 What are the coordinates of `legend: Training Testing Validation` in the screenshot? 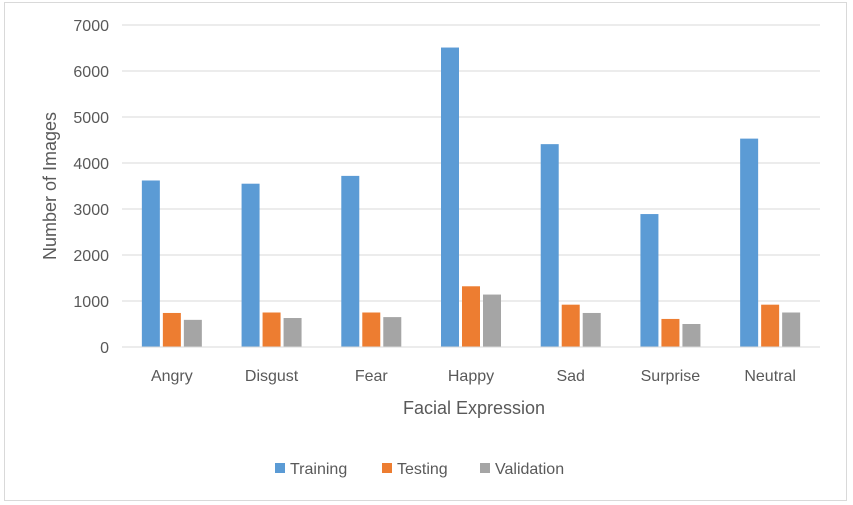 It's located at (419, 469).